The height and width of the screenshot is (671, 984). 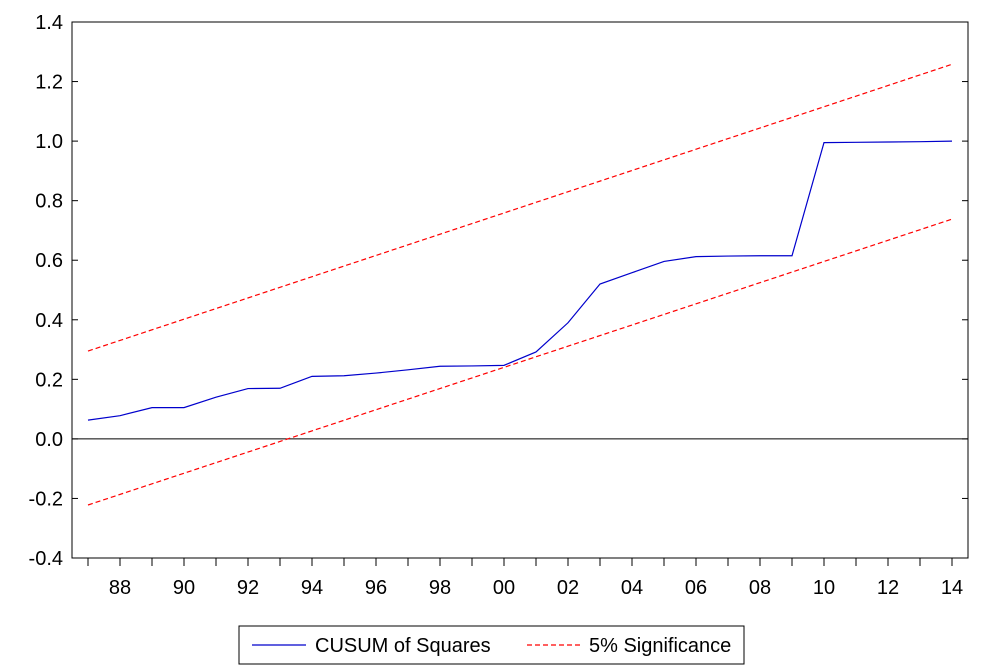 What do you see at coordinates (49, 142) in the screenshot?
I see `y-tick-label: 1.0` at bounding box center [49, 142].